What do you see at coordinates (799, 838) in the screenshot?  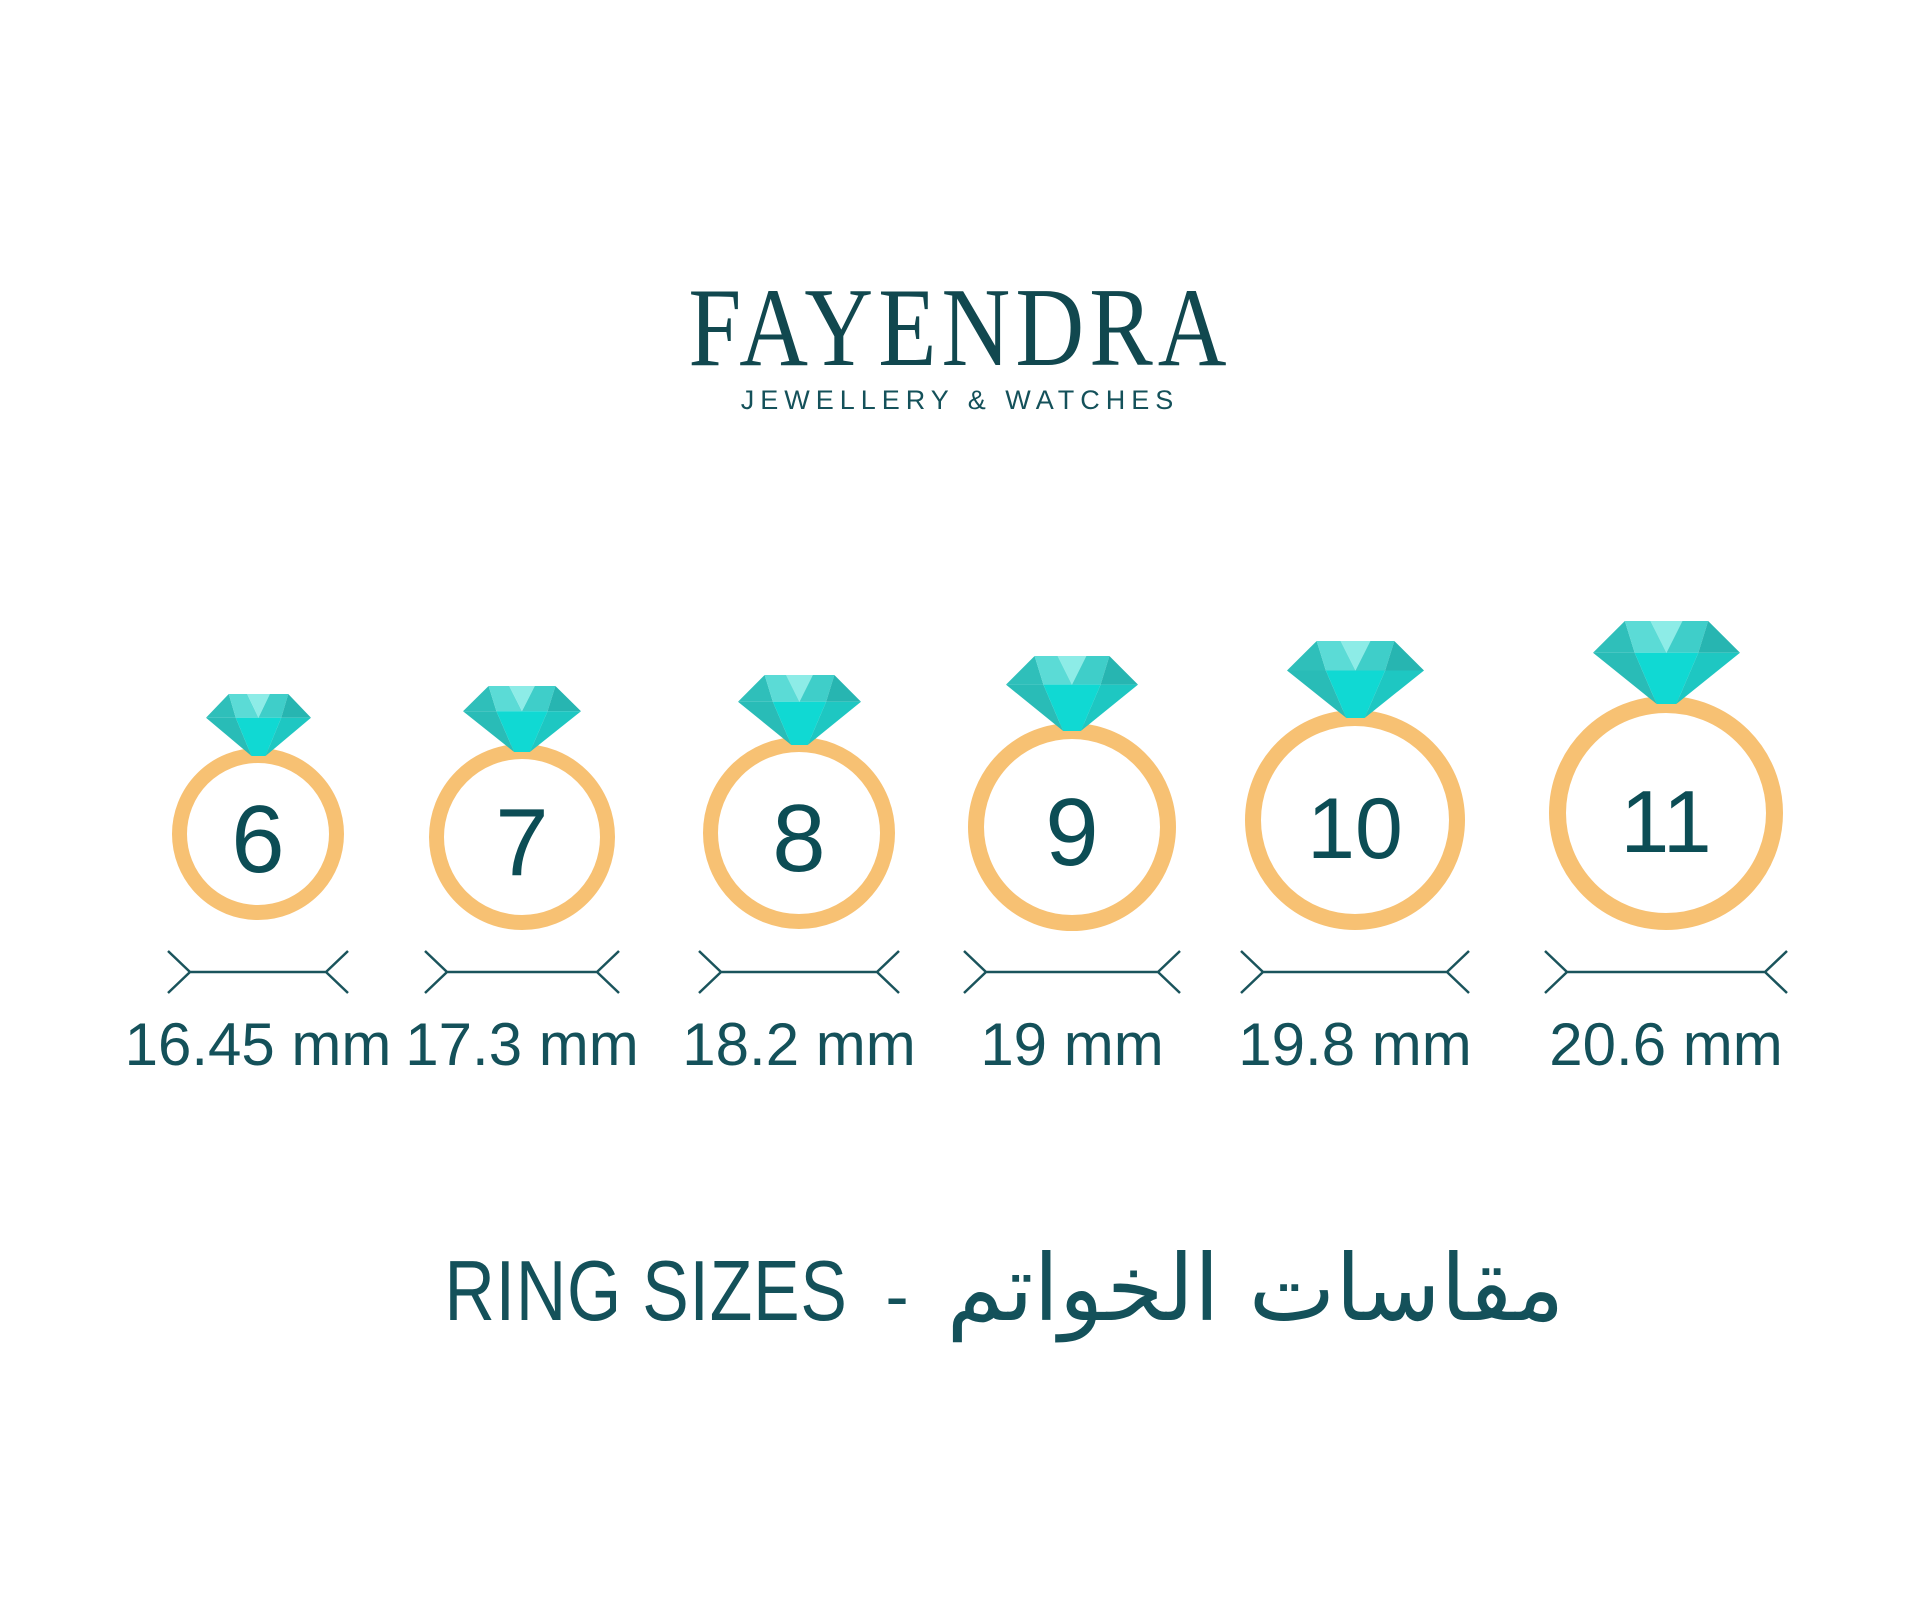 I see `ring-size-number: 8` at bounding box center [799, 838].